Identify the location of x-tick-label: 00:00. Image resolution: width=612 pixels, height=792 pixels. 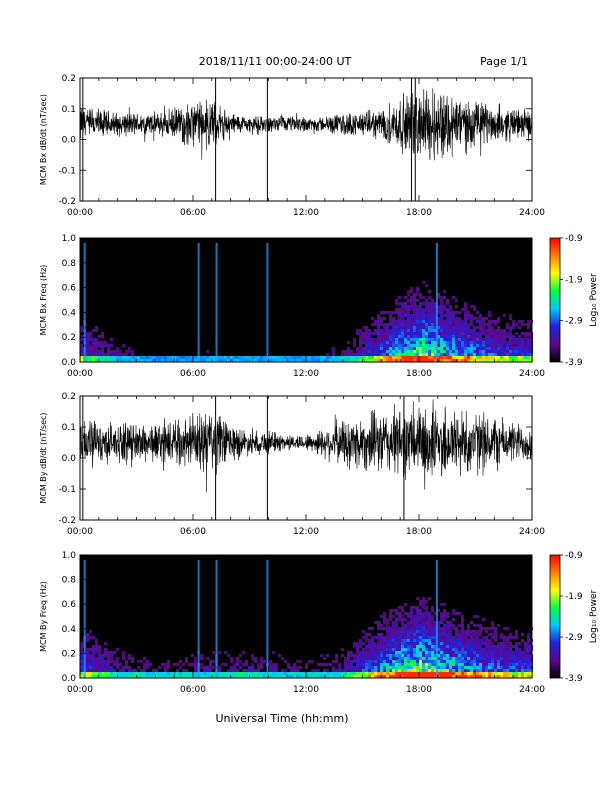
(80, 690).